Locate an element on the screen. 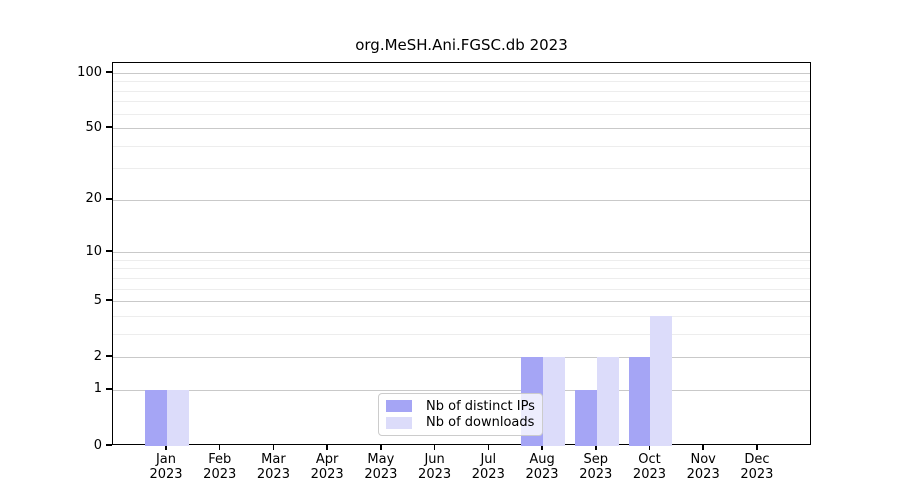  y-tick-label: 0 is located at coordinates (97, 445).